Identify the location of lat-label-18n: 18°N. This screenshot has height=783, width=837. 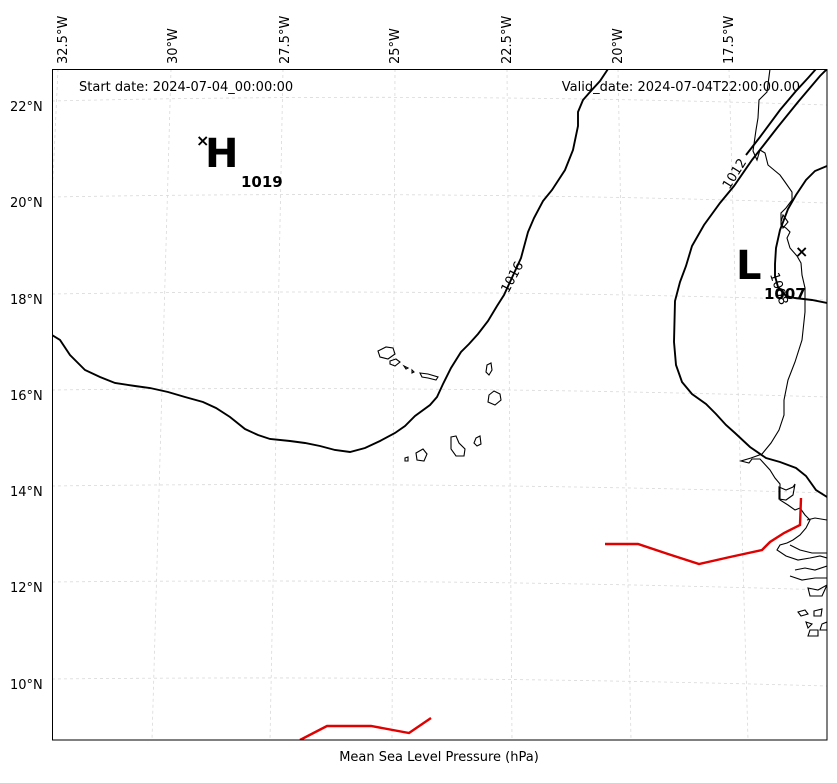
(26, 300).